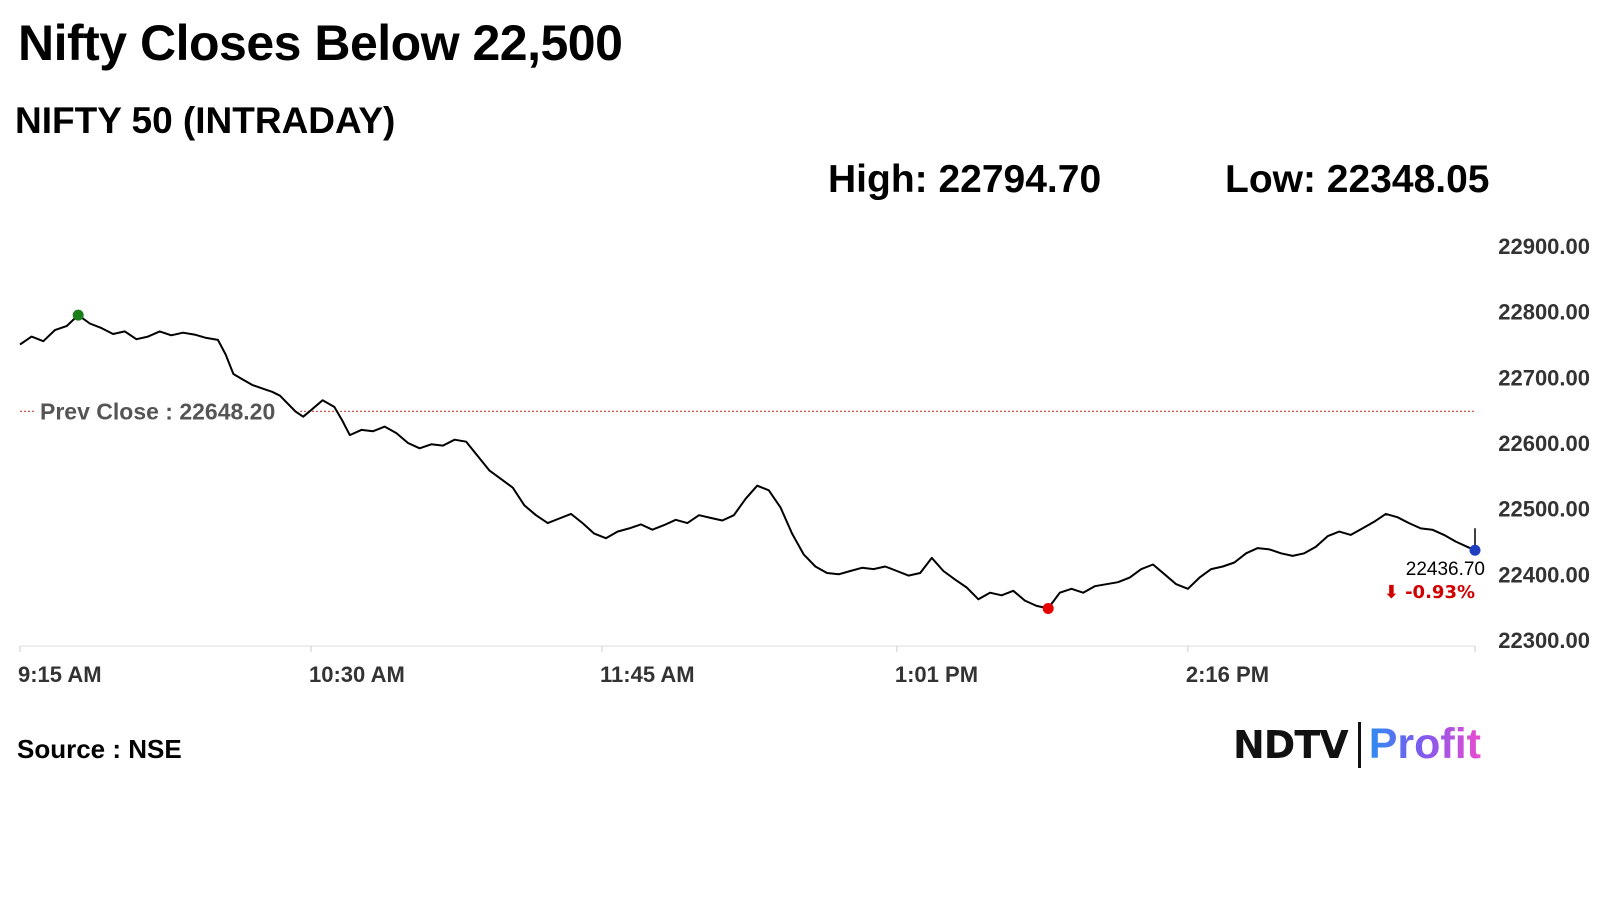 Image resolution: width=1600 pixels, height=900 pixels. Describe the element at coordinates (78, 315) in the screenshot. I see `high-marker` at that location.